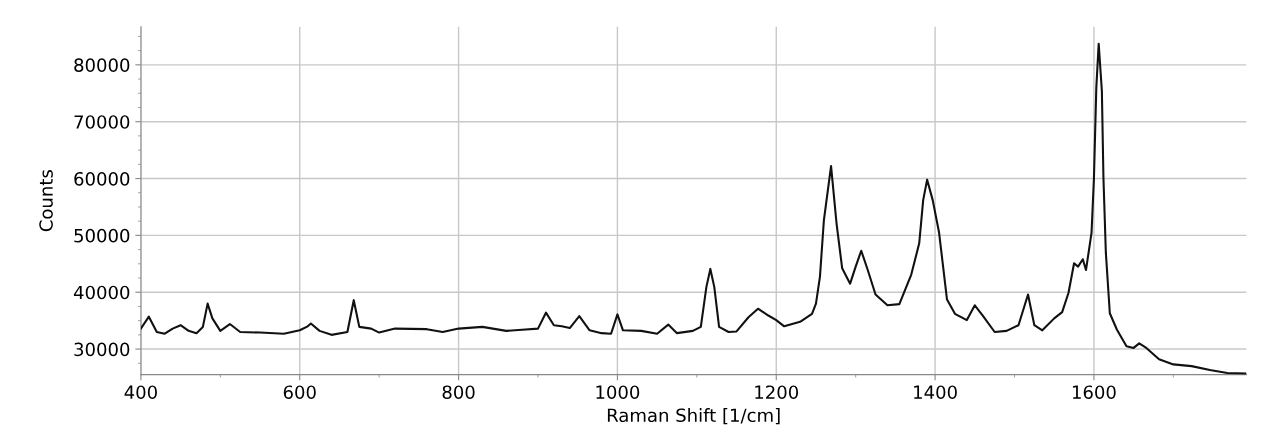  Describe the element at coordinates (102, 349) in the screenshot. I see `y-tick-label: 30000` at that location.